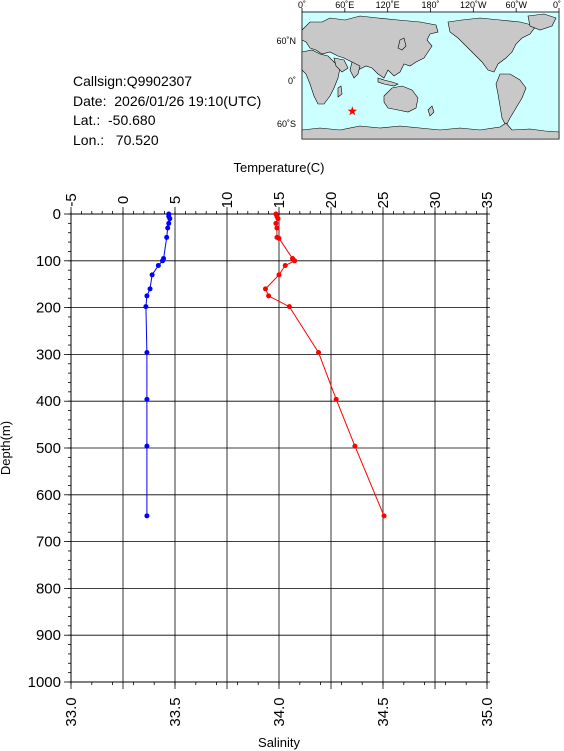  What do you see at coordinates (511, 100) in the screenshot?
I see `south-america-landmass` at bounding box center [511, 100].